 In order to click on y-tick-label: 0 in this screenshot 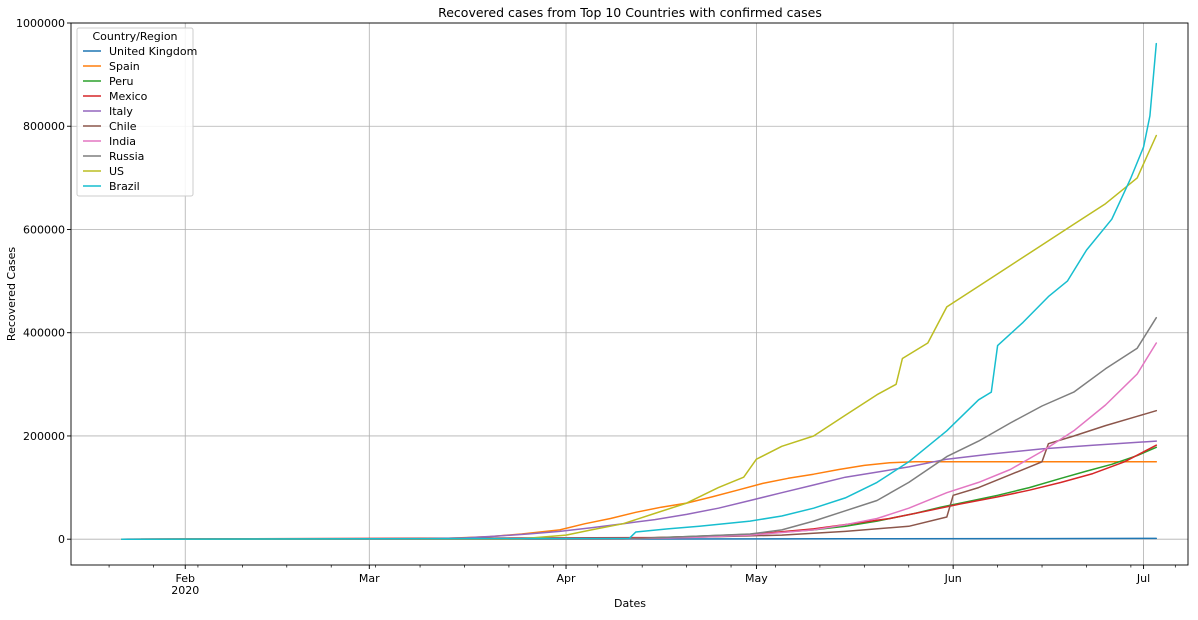, I will do `click(61, 539)`.